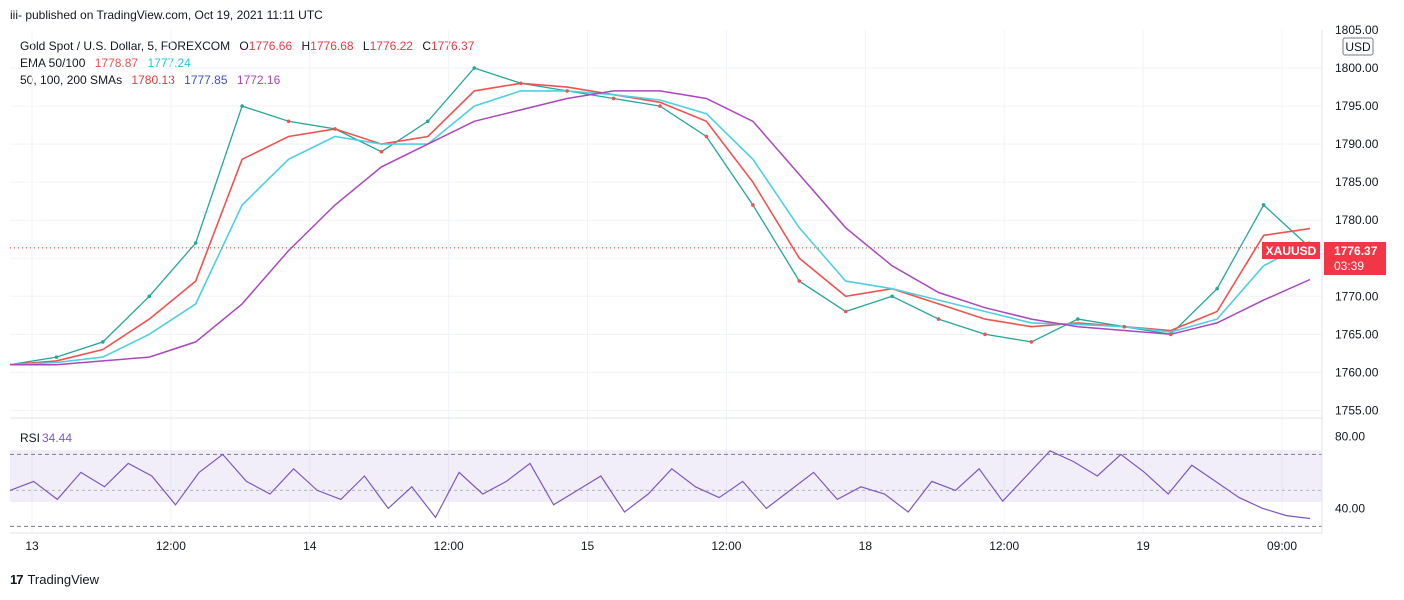 This screenshot has width=1404, height=600. Describe the element at coordinates (866, 546) in the screenshot. I see `time-tick-label: 18` at that location.